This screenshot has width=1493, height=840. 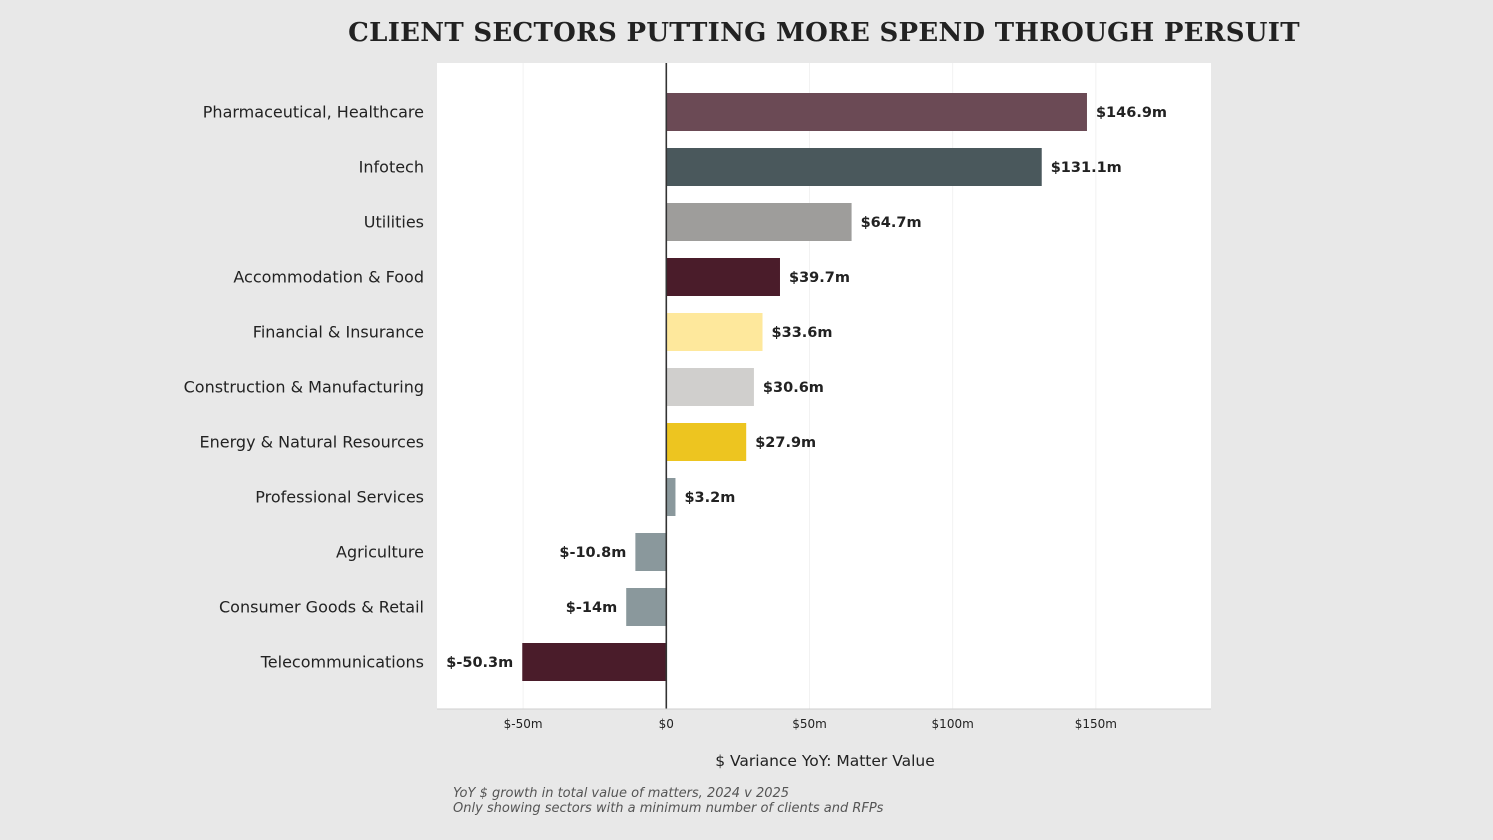 I want to click on category-label: Consumer Goods & Retail, so click(x=321, y=607).